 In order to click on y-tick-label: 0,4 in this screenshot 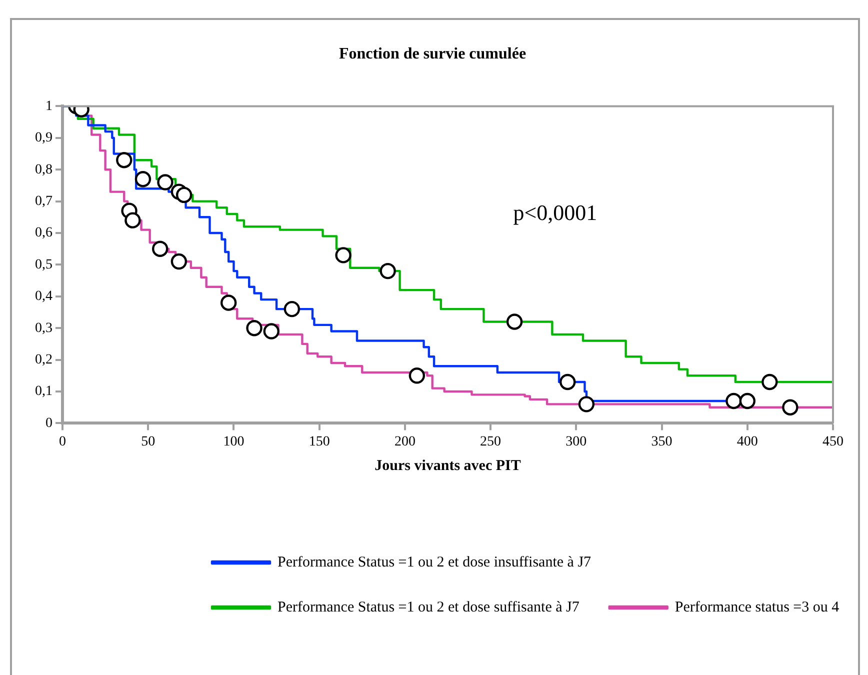, I will do `click(43, 296)`.